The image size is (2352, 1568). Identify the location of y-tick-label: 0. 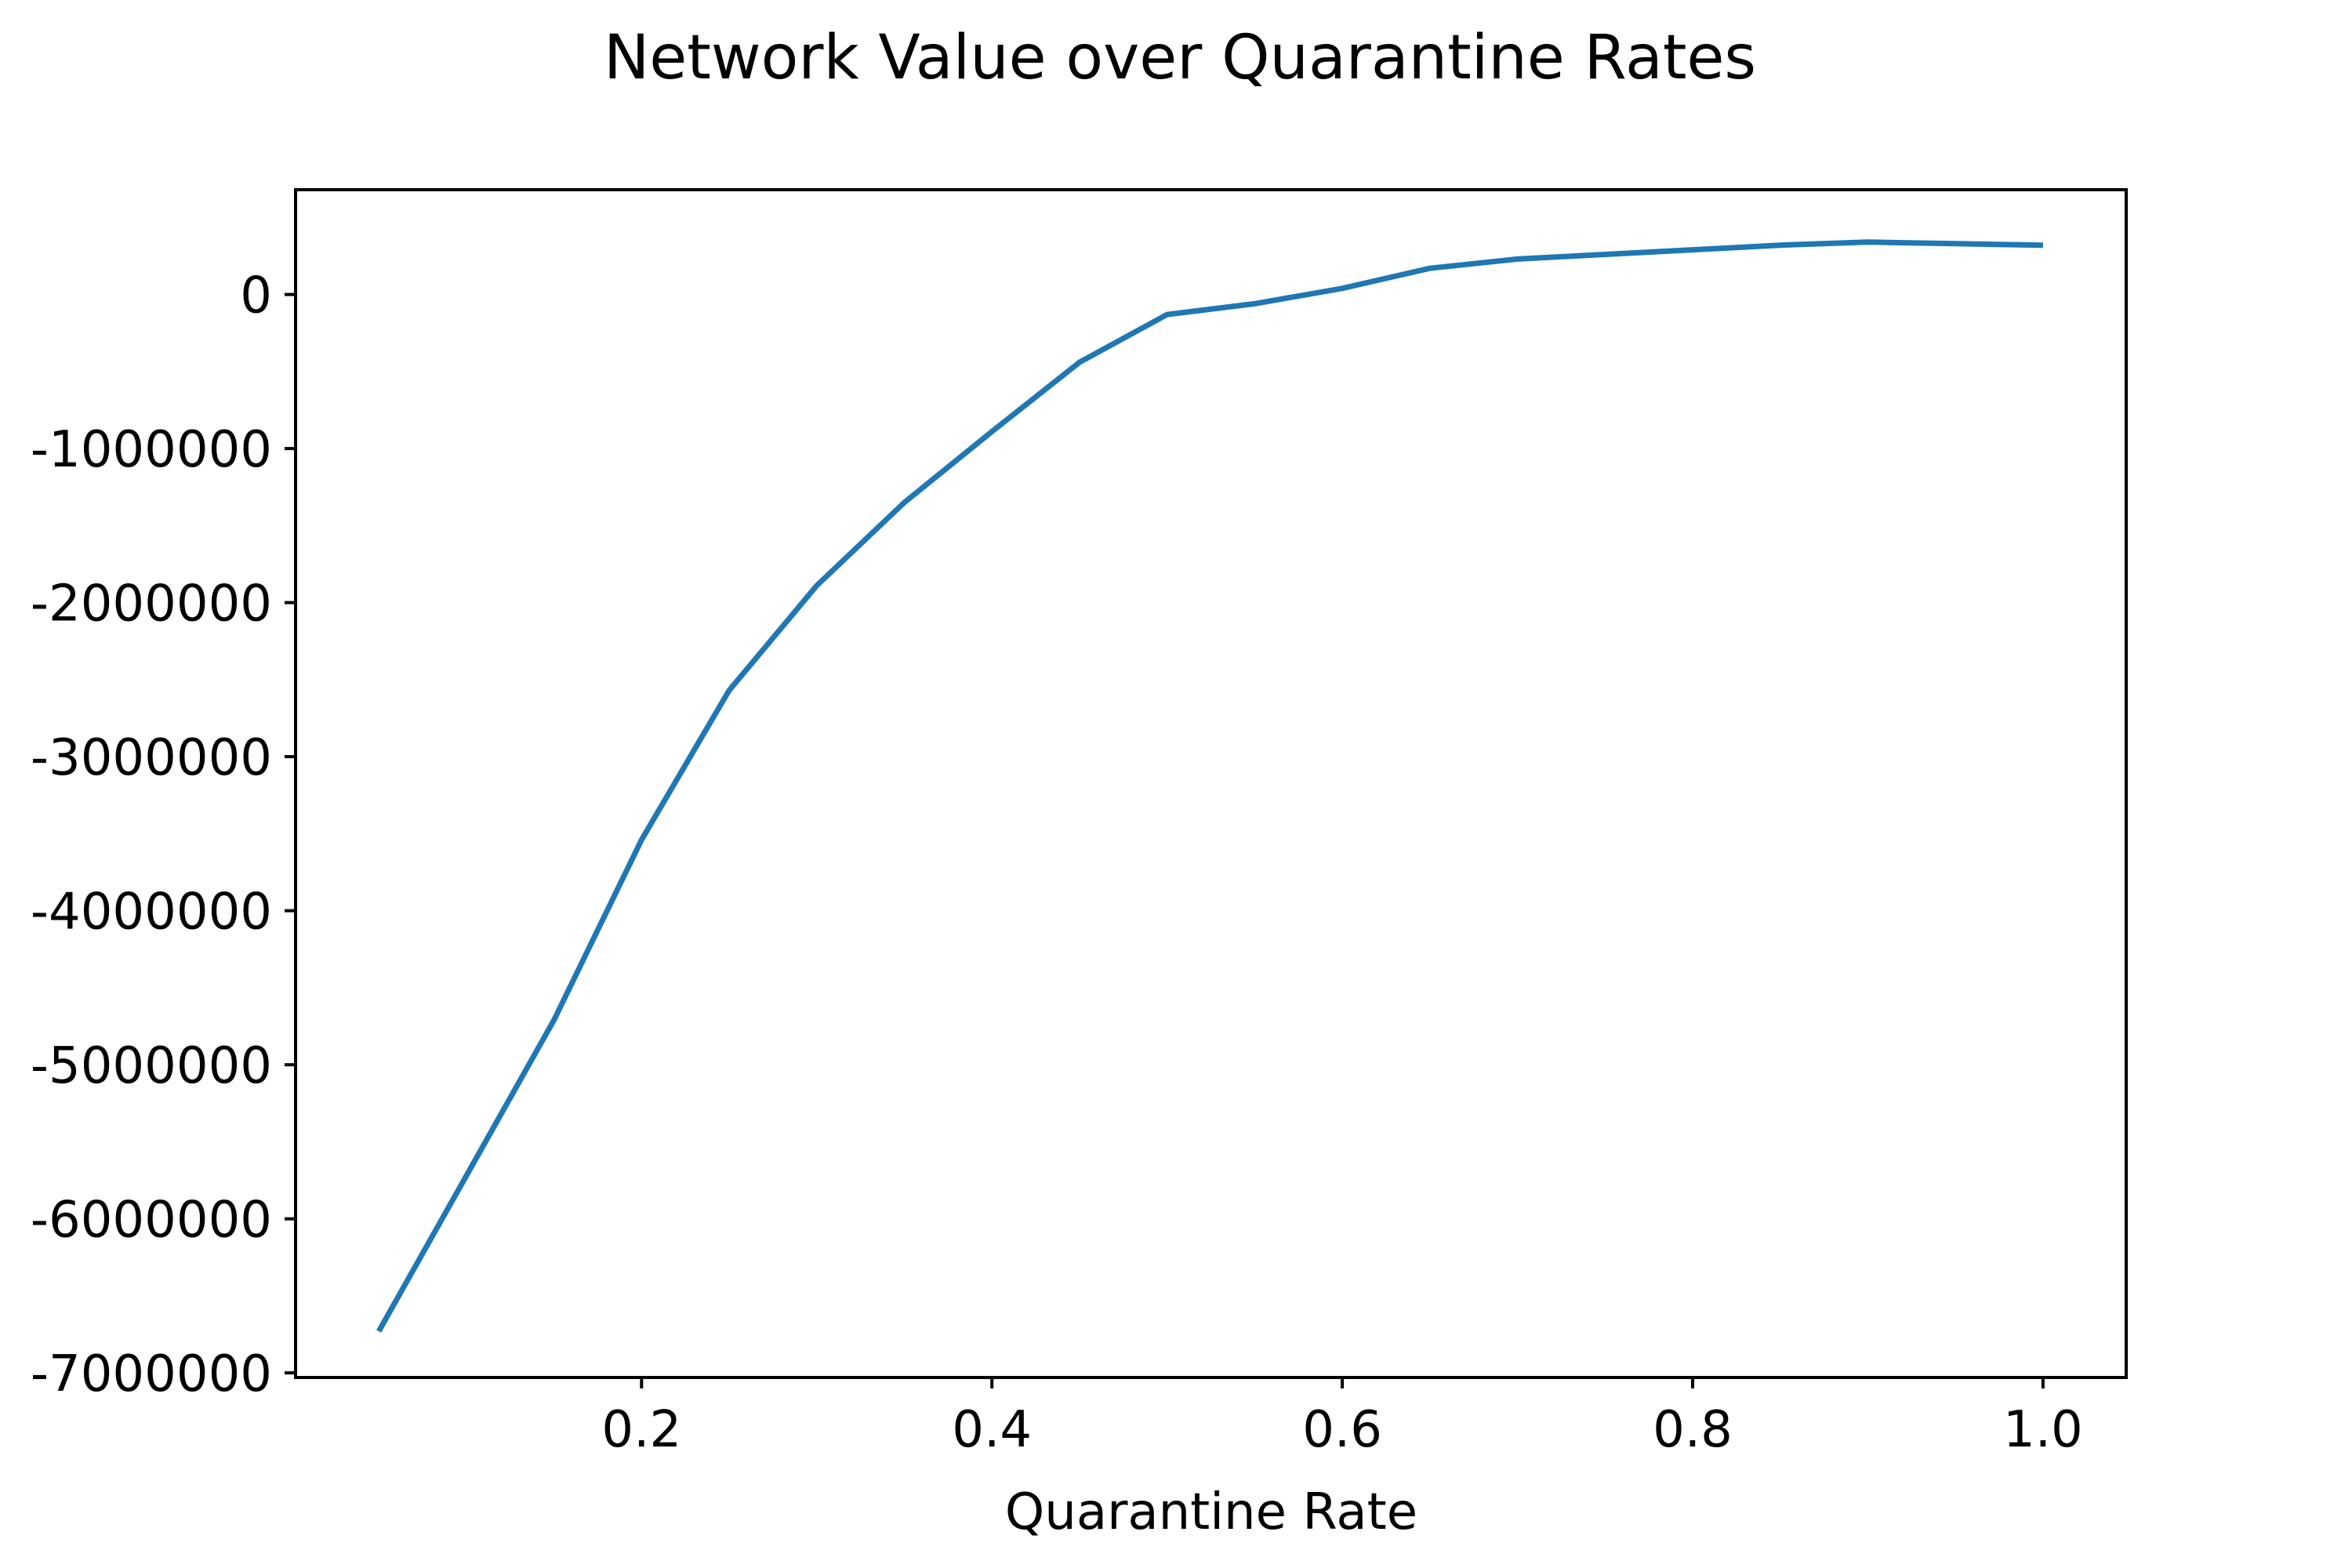
(256, 296).